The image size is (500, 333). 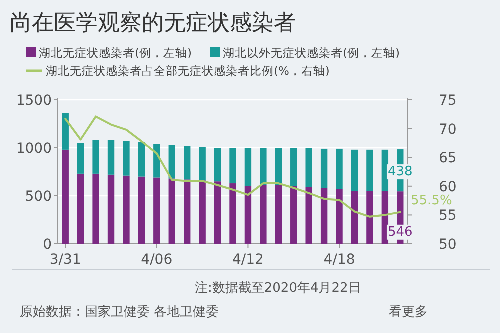 I want to click on chart-title: 尚在医学观察的无症状感染者, so click(x=153, y=23).